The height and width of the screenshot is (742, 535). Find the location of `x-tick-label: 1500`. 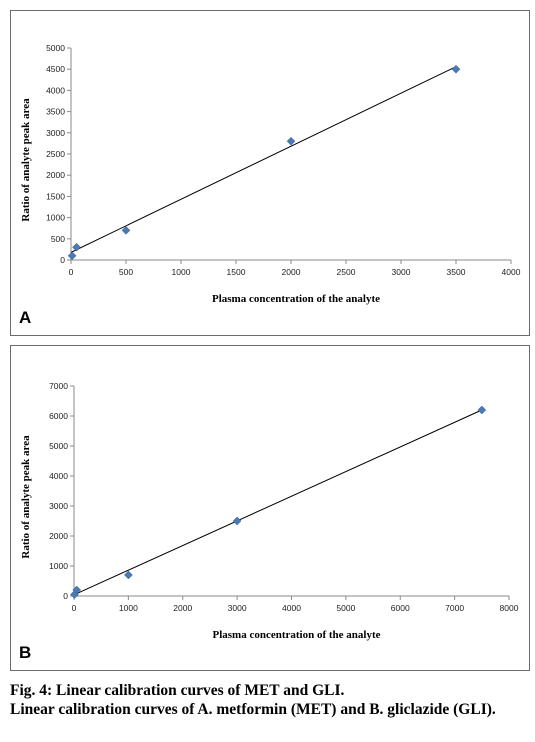

x-tick-label: 1500 is located at coordinates (236, 272).